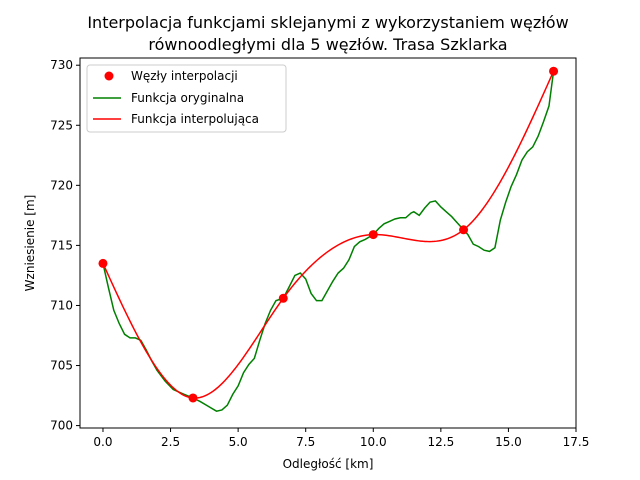  Describe the element at coordinates (170, 442) in the screenshot. I see `x-tick-label: 2.5` at that location.